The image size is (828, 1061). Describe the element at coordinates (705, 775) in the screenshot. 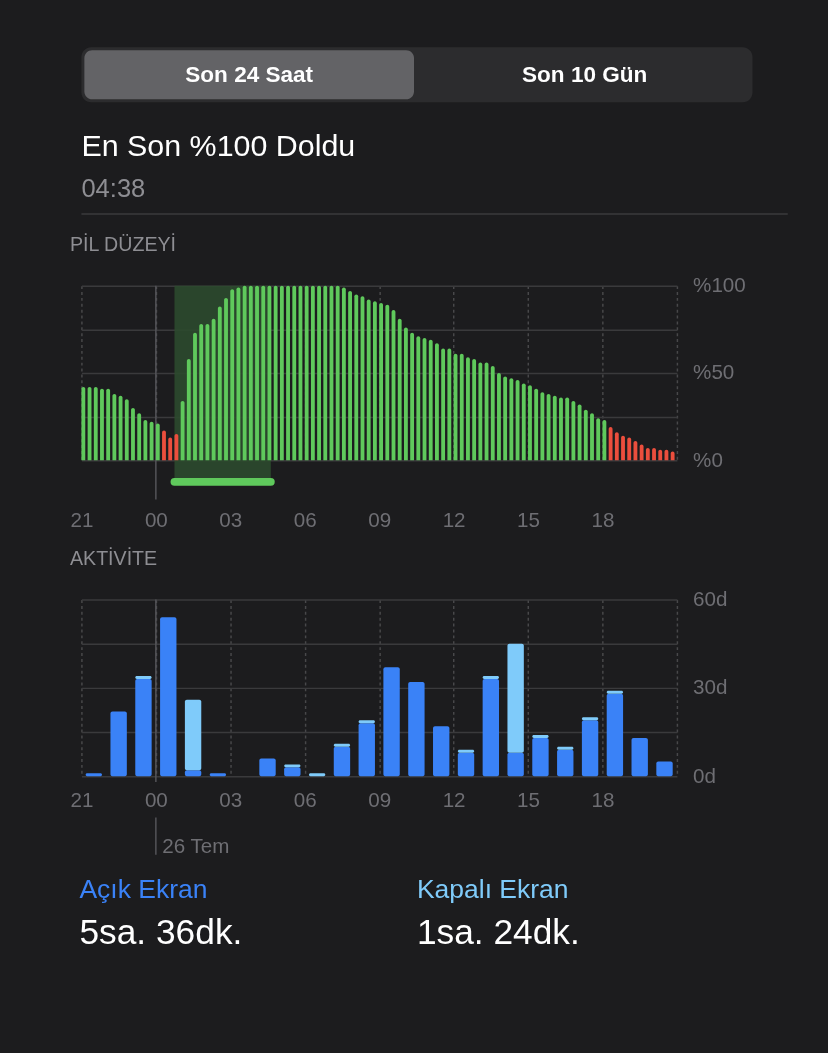

I see `y-tick-label: 0d` at that location.